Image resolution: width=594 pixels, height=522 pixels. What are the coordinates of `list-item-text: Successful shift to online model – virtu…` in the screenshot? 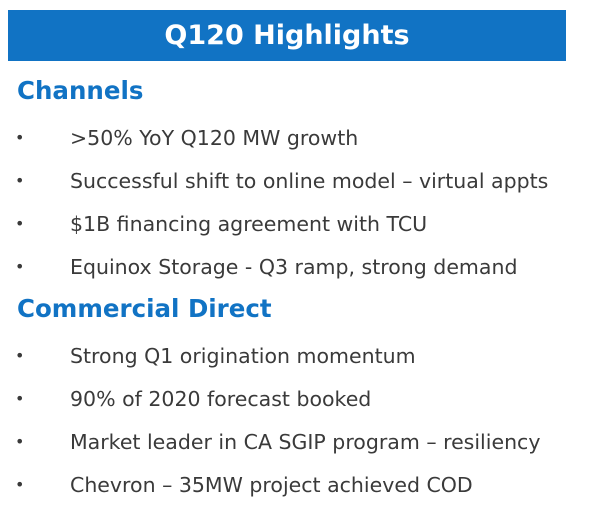 It's located at (309, 180).